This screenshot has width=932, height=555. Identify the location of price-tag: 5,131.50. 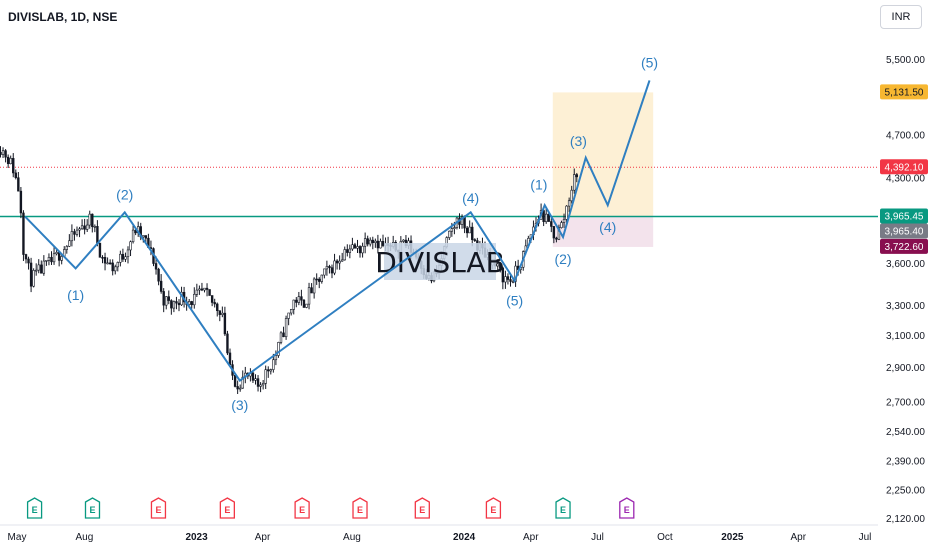
(904, 92).